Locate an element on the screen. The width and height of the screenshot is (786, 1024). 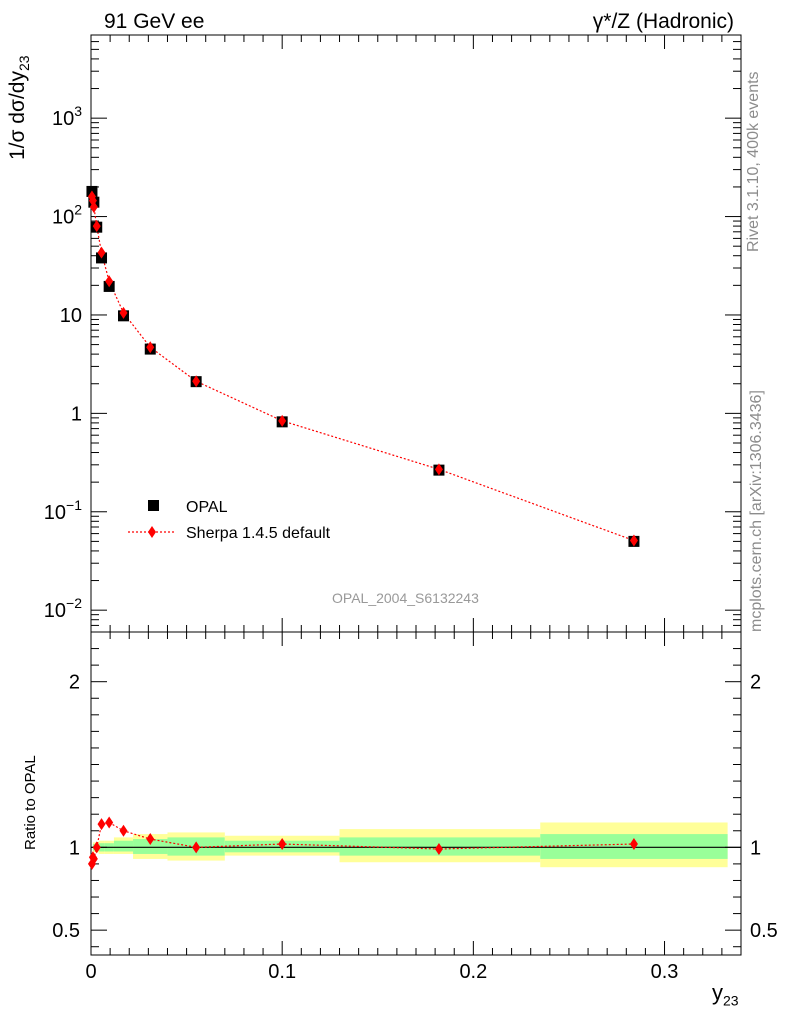
x-axis-label-sub: 23 is located at coordinates (731, 1000).